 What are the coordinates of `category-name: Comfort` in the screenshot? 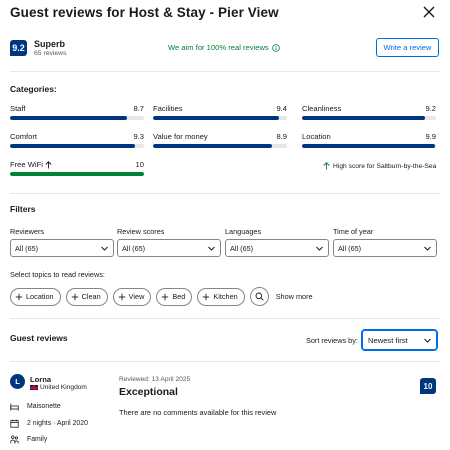 It's located at (23, 136).